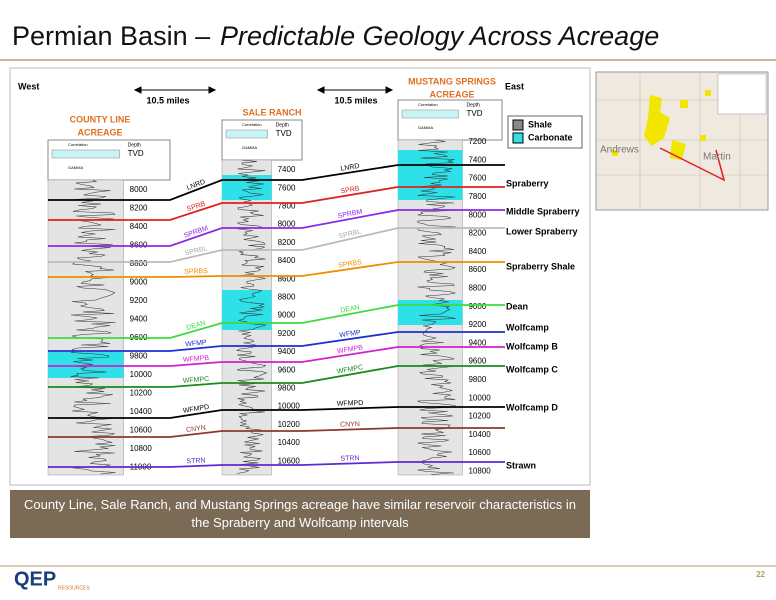  I want to click on distance: 10.5 miles, so click(167, 100).